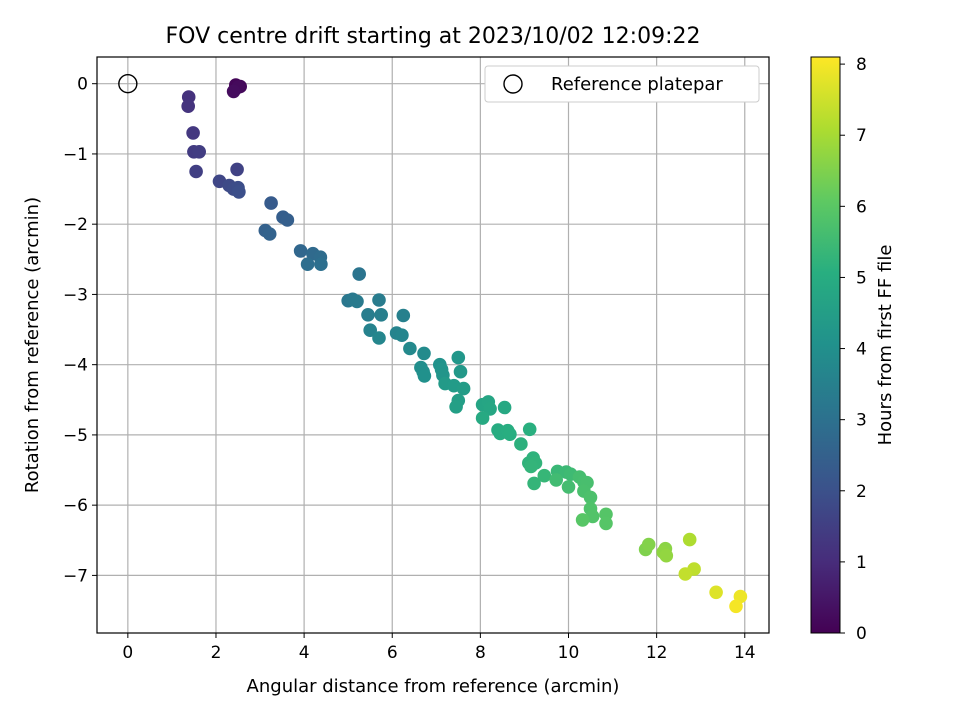  What do you see at coordinates (127, 653) in the screenshot?
I see `x-tick-label: 0` at bounding box center [127, 653].